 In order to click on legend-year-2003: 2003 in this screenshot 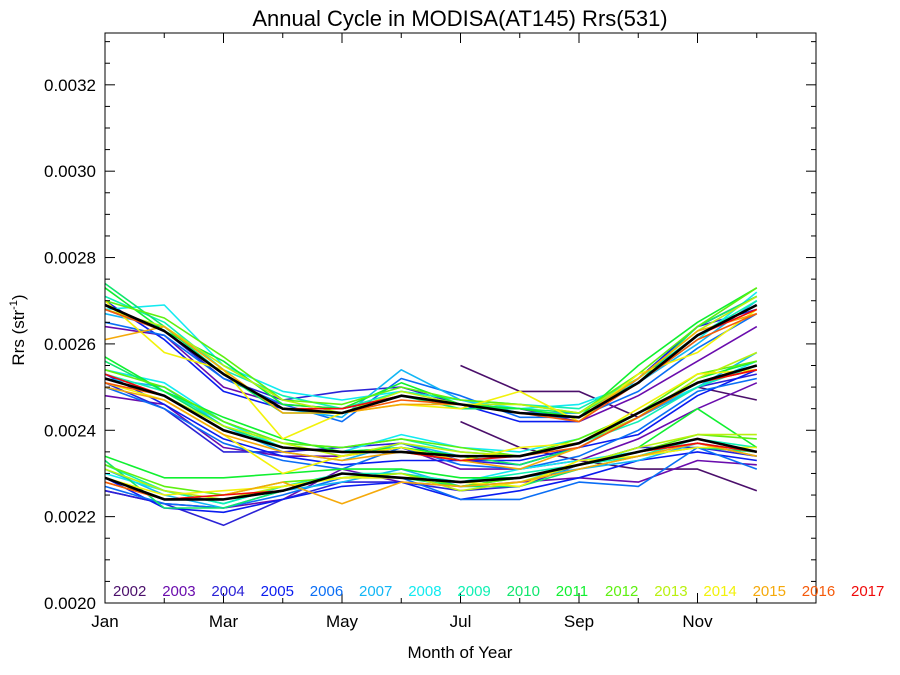, I will do `click(178, 591)`.